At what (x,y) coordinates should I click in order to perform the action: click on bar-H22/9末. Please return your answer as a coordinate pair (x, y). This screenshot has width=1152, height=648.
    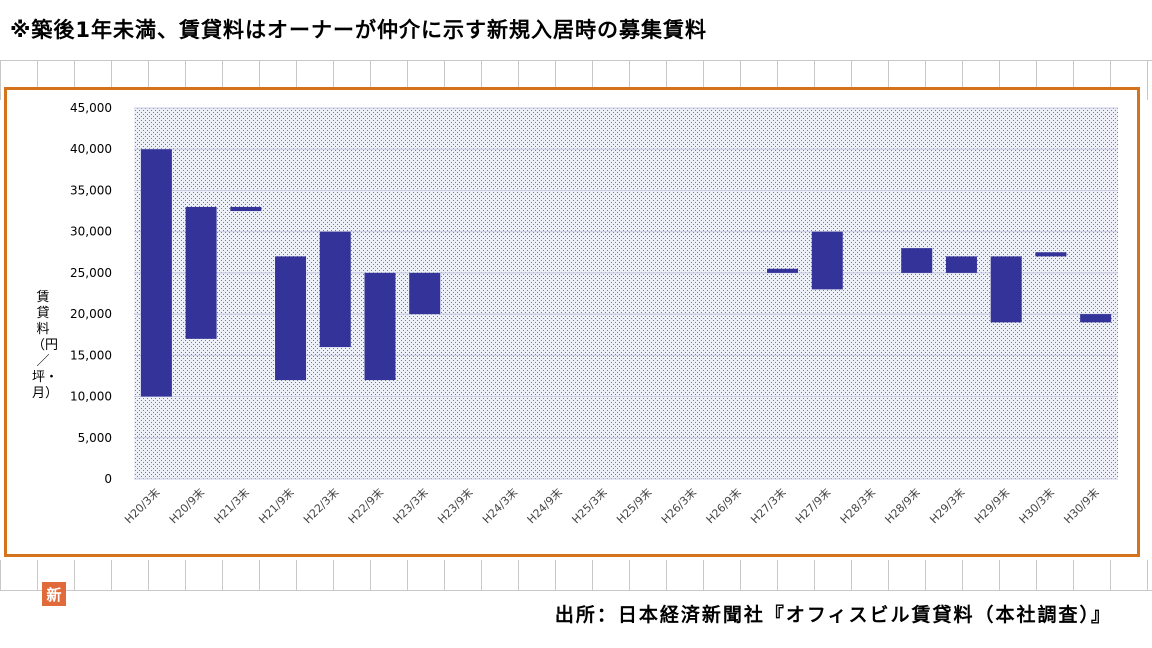
    Looking at the image, I should click on (380, 326).